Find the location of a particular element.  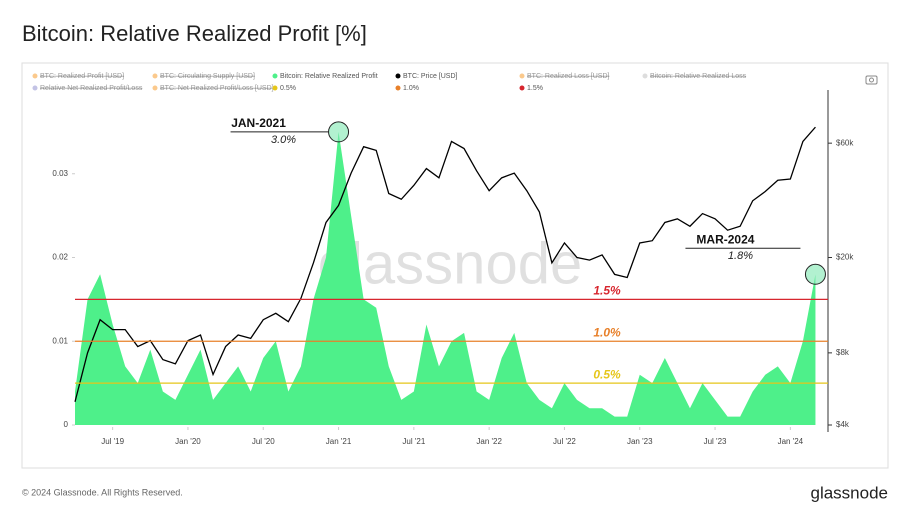

legend-item: Relative Net Realized Profit/Loss is located at coordinates (87, 88).